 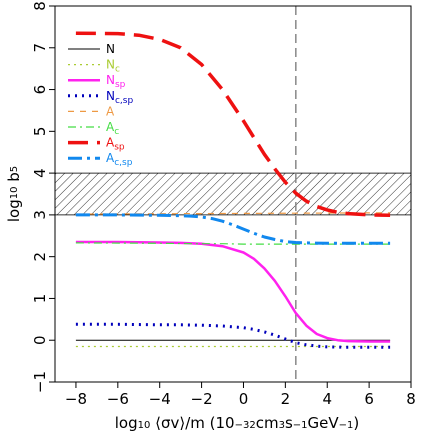 I want to click on label-script: −32, so click(x=245, y=425).